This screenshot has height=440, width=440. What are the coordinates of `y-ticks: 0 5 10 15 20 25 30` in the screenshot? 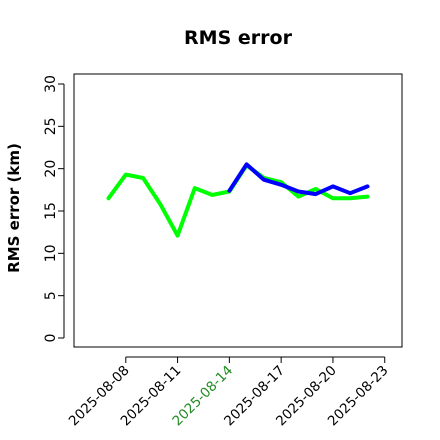 It's located at (53, 208).